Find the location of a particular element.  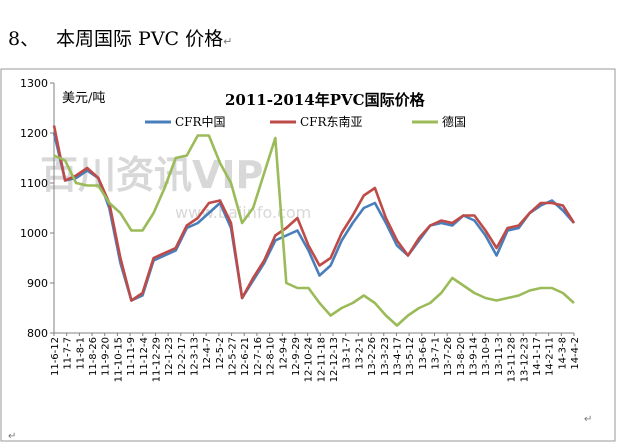

x-tick-label: 12-2-17 is located at coordinates (182, 356).